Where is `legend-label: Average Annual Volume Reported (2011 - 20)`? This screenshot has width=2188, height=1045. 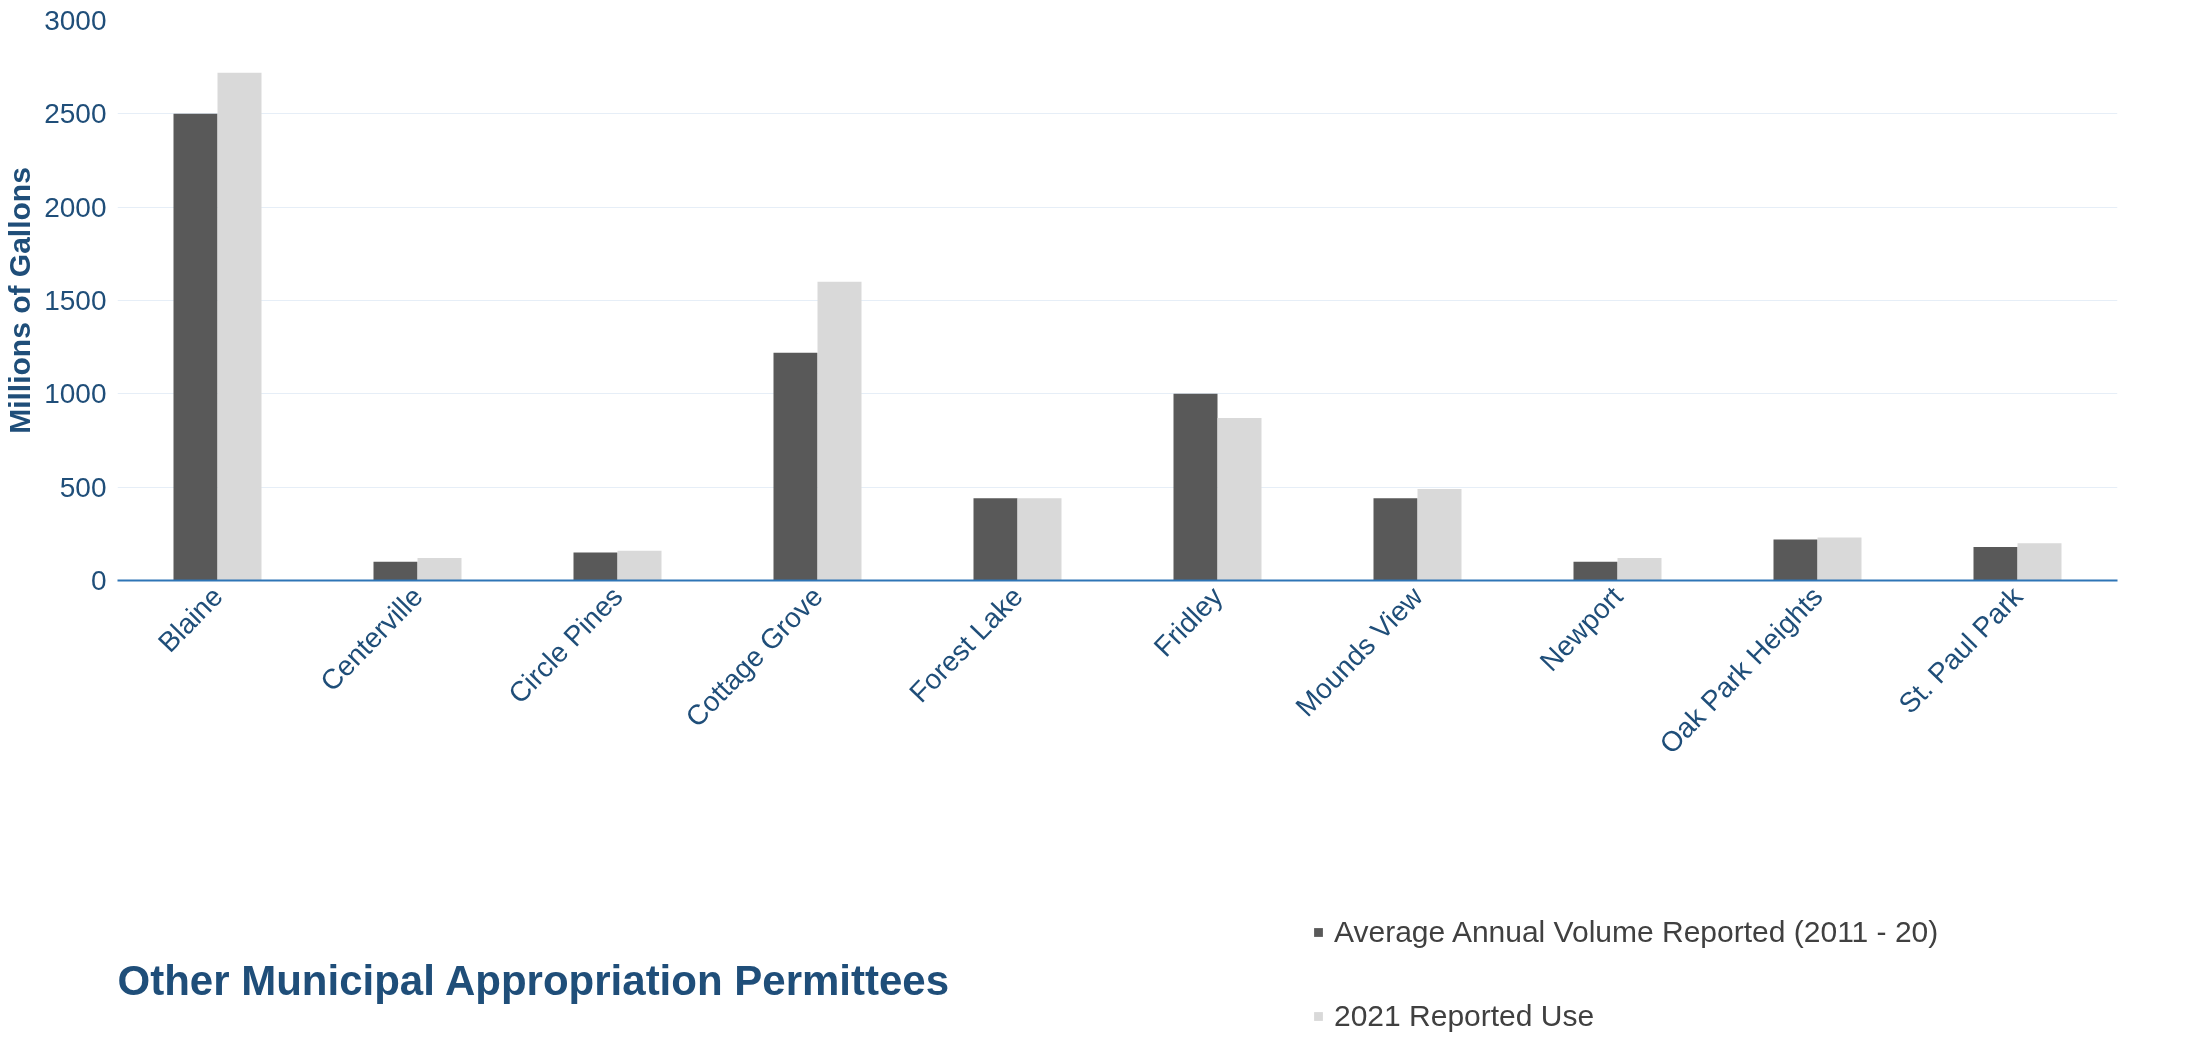 legend-label: Average Annual Volume Reported (2011 - 20) is located at coordinates (1636, 932).